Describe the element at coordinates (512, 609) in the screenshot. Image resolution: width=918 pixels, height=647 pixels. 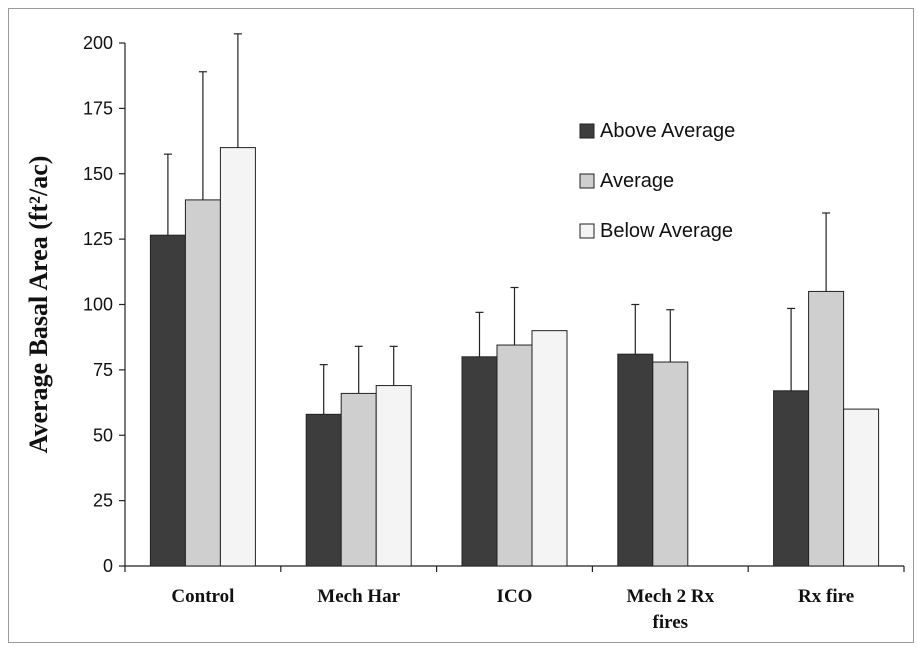
I see `category-labels: Control Mech Har ICO Mech 2 Rx fires Rx fire` at that location.